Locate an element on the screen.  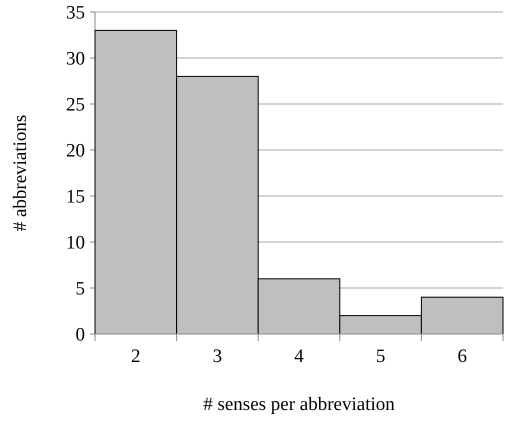
y-tick-label: 35 is located at coordinates (75, 13).